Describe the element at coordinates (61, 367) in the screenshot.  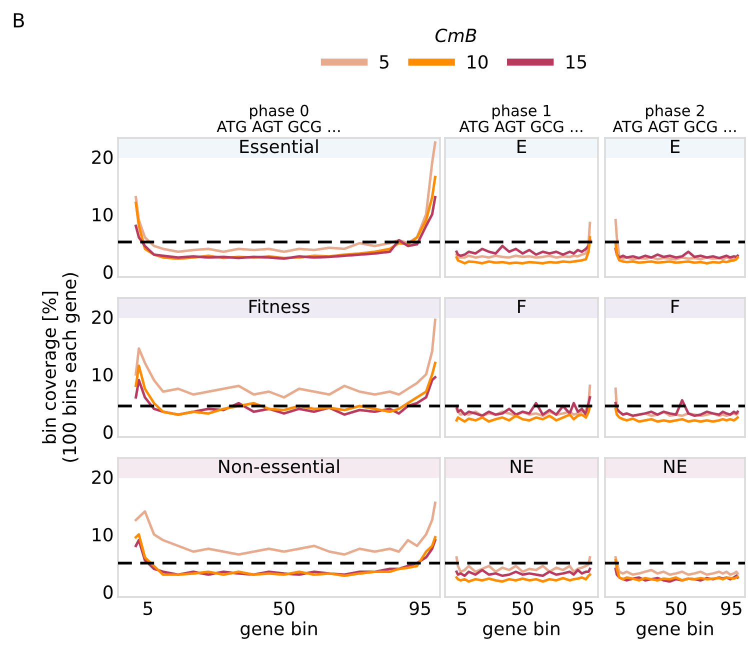
I see `y-axis-title: bin coverage [%] (100 bins each gene)` at that location.